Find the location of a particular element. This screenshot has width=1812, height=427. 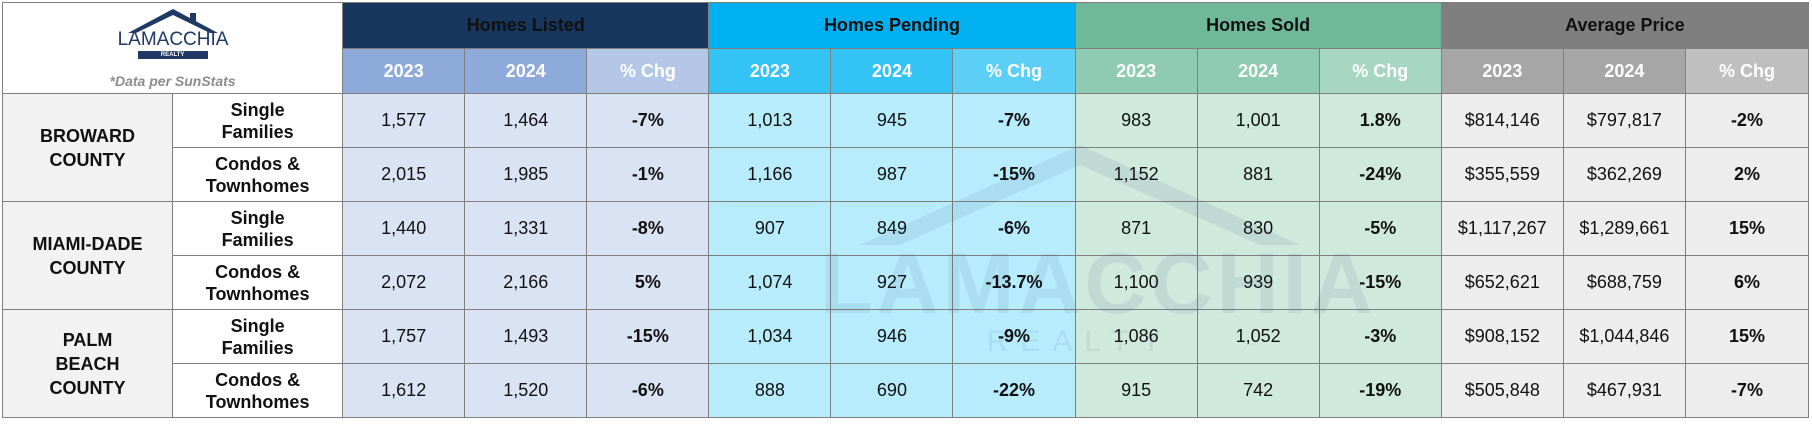

value-cell: 2,015 is located at coordinates (404, 174).